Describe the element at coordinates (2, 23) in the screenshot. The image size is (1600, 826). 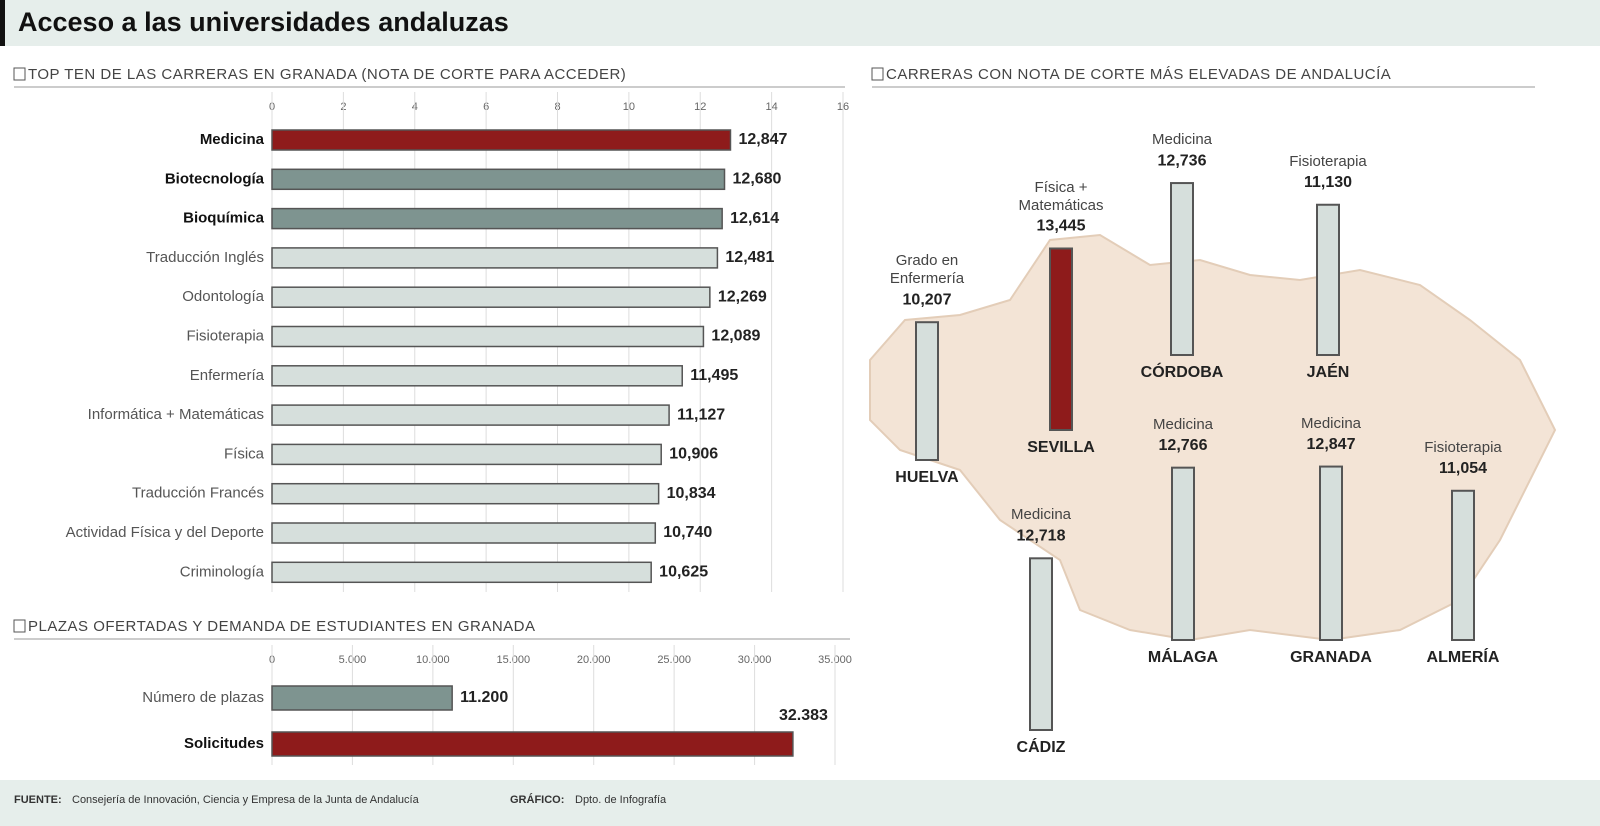
I see `header-stripe` at that location.